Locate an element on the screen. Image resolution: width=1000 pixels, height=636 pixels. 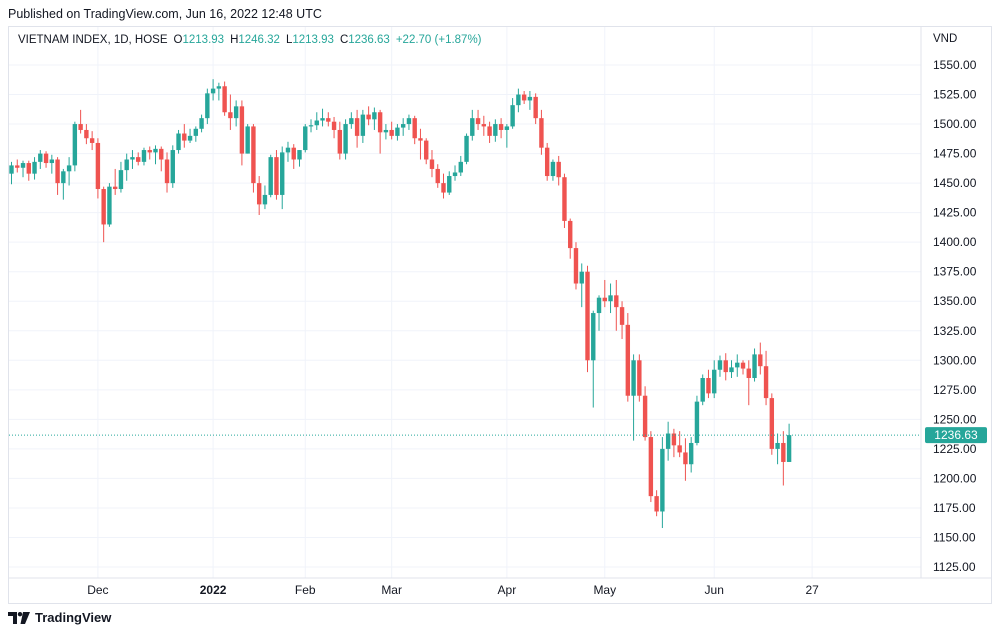
last-price-badge is located at coordinates (956, 435).